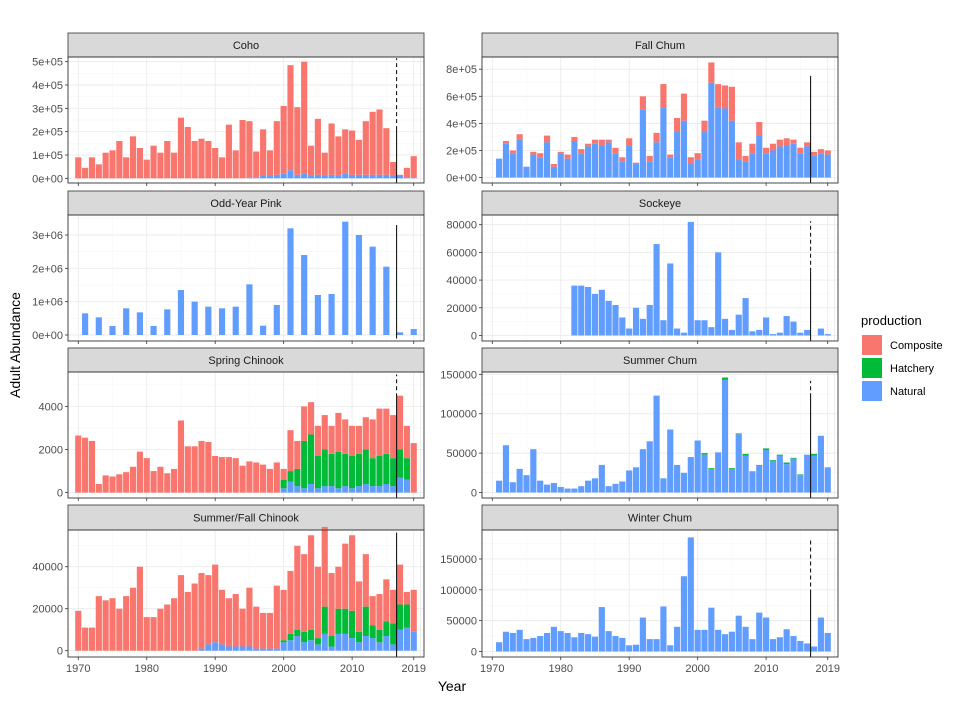 This screenshot has height=701, width=967. I want to click on x-tick-label-summer-fall-chinook: 1980, so click(146, 669).